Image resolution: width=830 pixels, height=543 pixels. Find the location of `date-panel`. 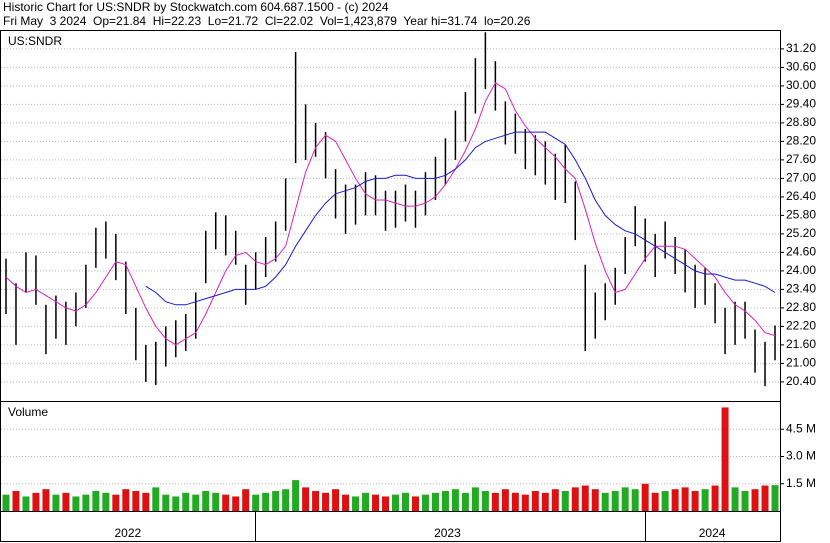

date-panel is located at coordinates (390, 526).